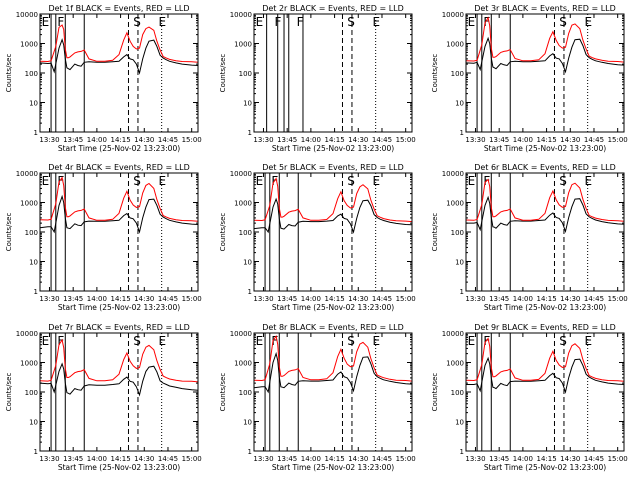 The width and height of the screenshot is (640, 480). I want to click on panel-title: Det 3r BLACK = Events, RED = LLD, so click(545, 8).